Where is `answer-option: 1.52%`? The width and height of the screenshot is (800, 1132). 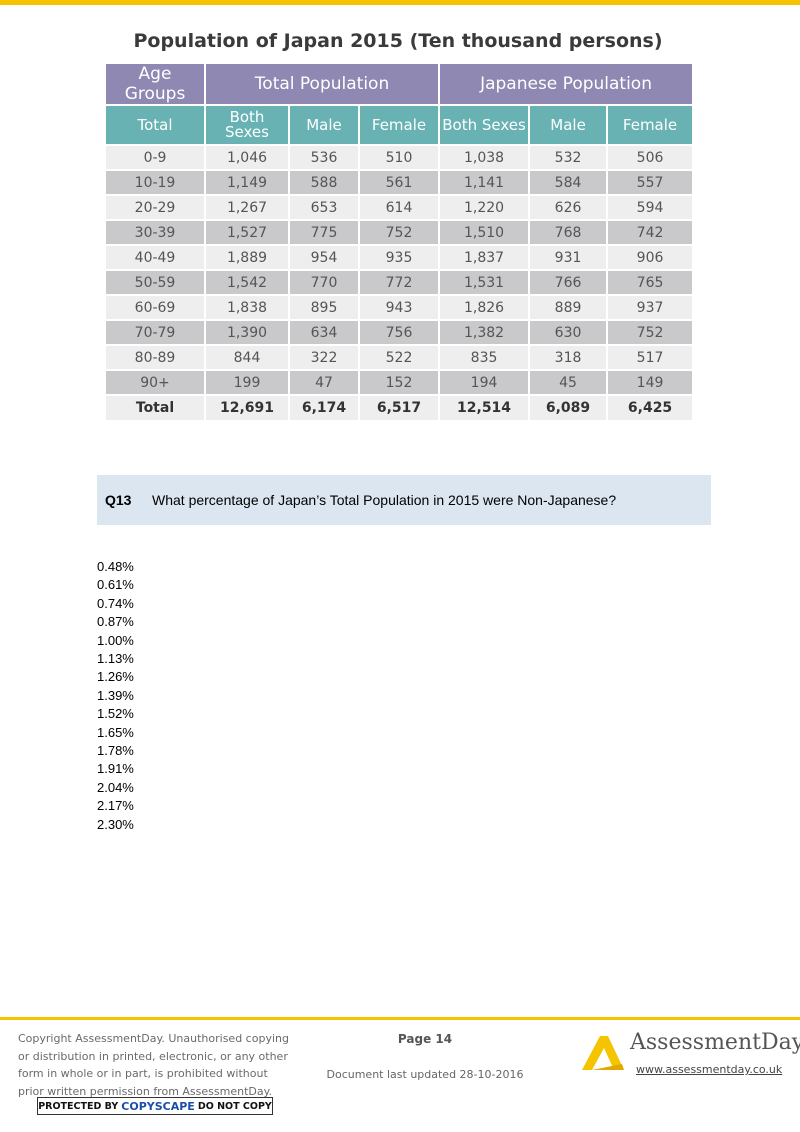
answer-option: 1.52% is located at coordinates (115, 714).